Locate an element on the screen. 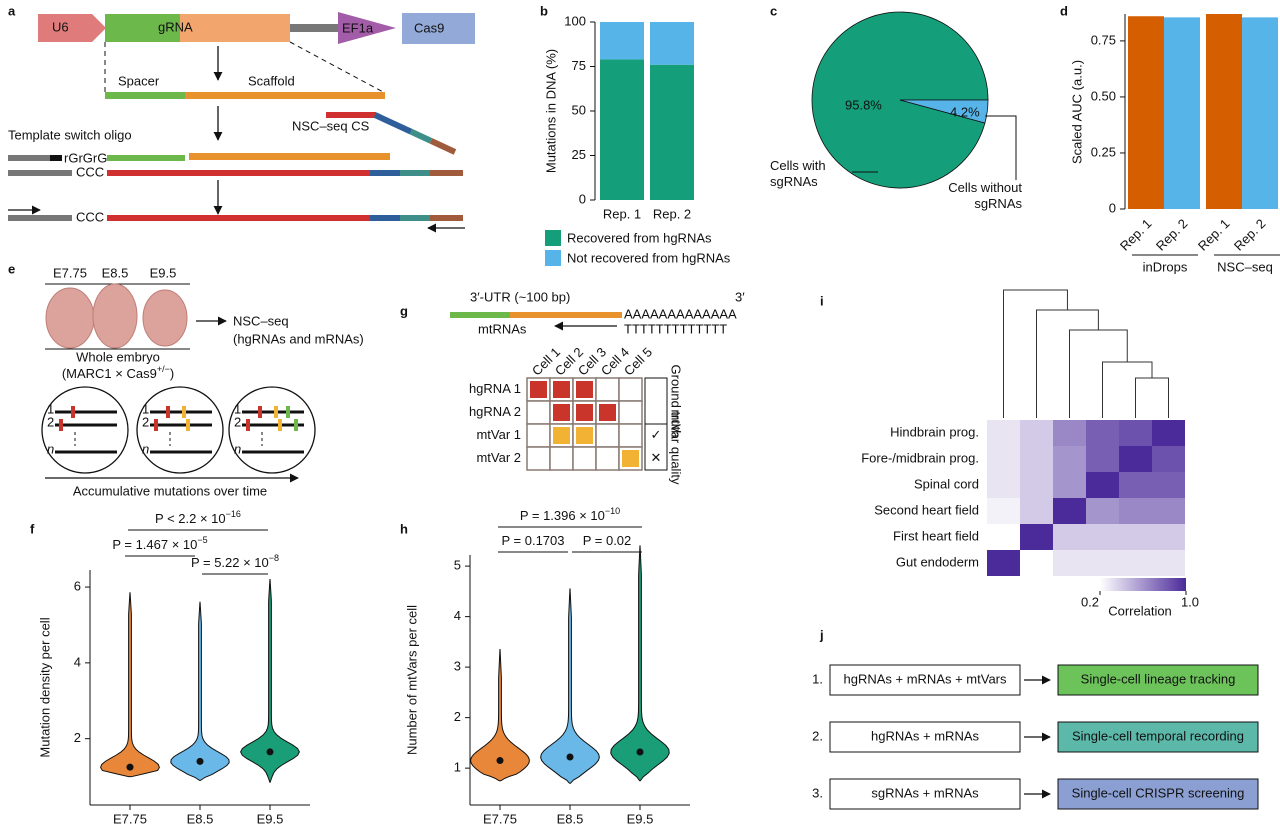  stage-label: E9.5 is located at coordinates (163, 272).